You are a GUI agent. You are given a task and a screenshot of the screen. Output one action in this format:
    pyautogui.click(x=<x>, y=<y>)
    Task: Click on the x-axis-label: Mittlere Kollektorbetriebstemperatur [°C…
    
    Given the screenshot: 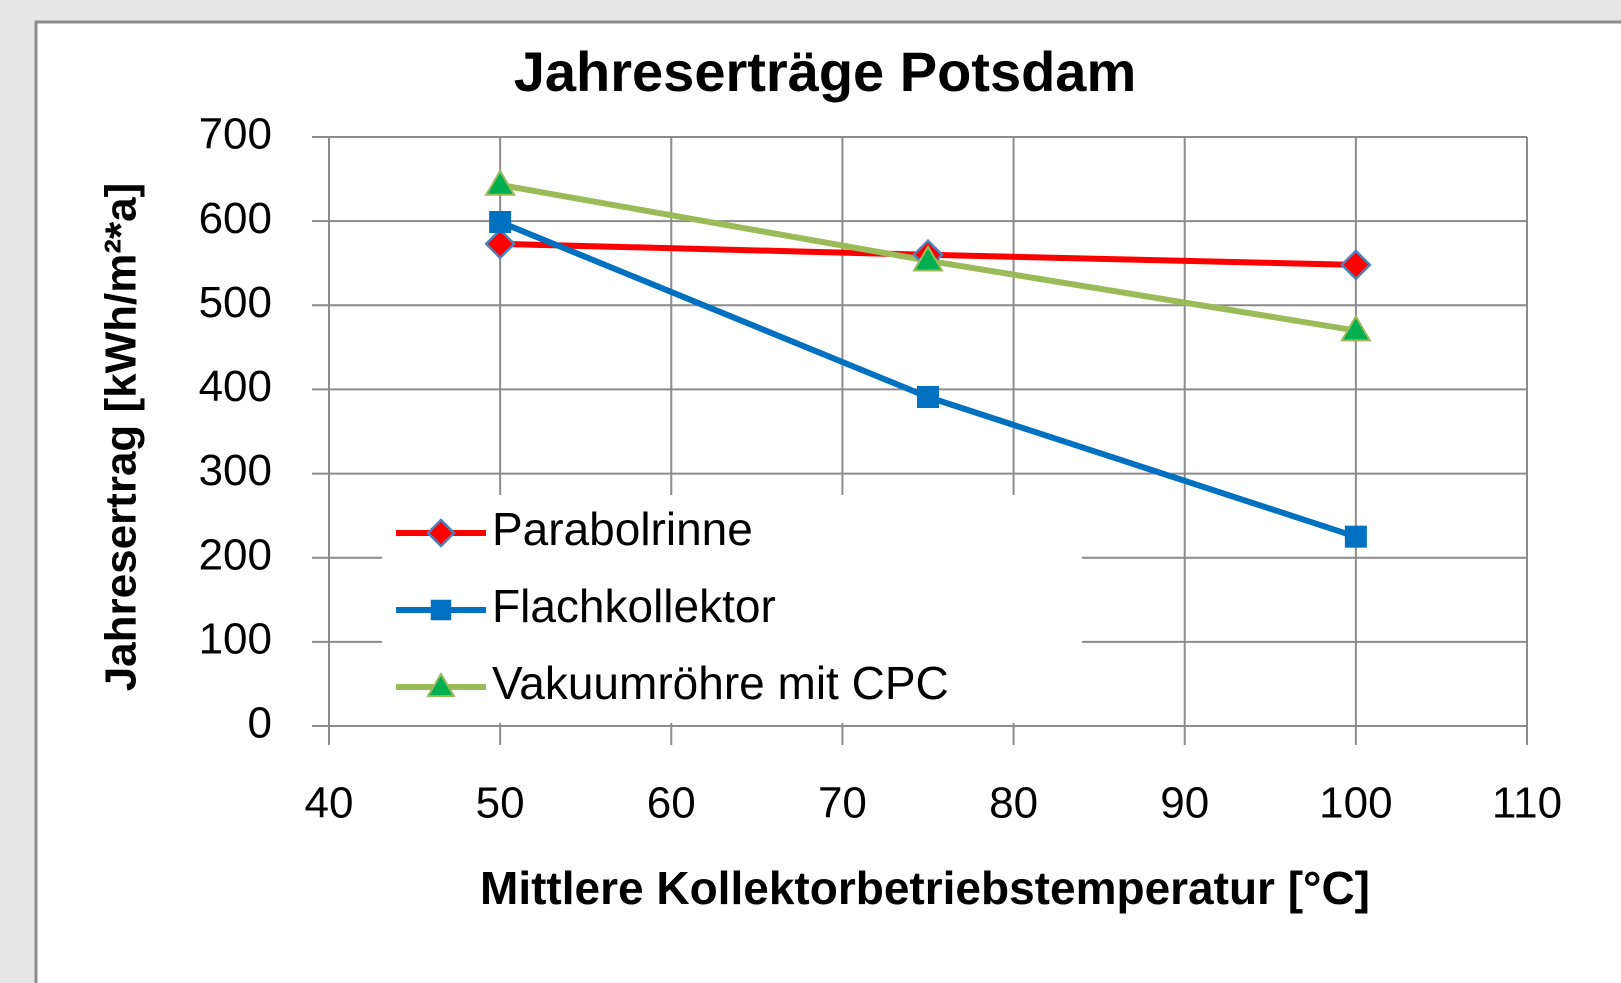 What is the action you would take?
    pyautogui.click(x=925, y=888)
    